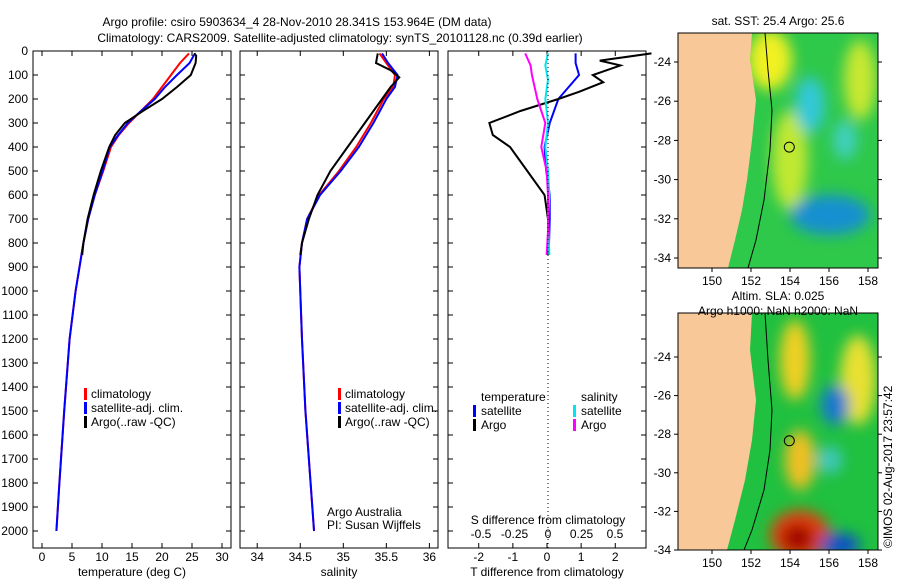  Describe the element at coordinates (374, 525) in the screenshot. I see `annotation-text: PI: Susan Wijffels` at that location.